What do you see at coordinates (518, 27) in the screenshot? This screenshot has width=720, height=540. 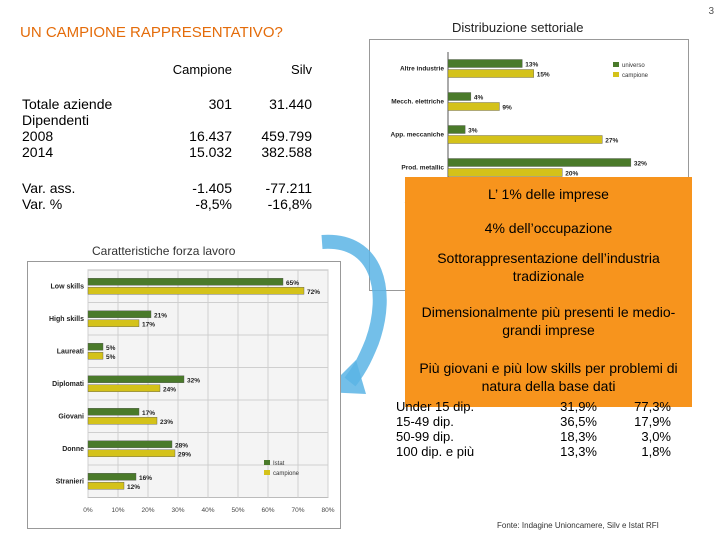 I see `sector-chart-title: Distribuzione settoriale` at bounding box center [518, 27].